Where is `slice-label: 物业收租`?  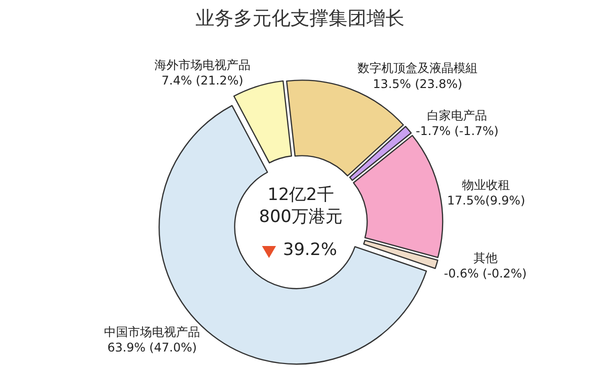 slice-label: 物业收租 is located at coordinates (486, 185).